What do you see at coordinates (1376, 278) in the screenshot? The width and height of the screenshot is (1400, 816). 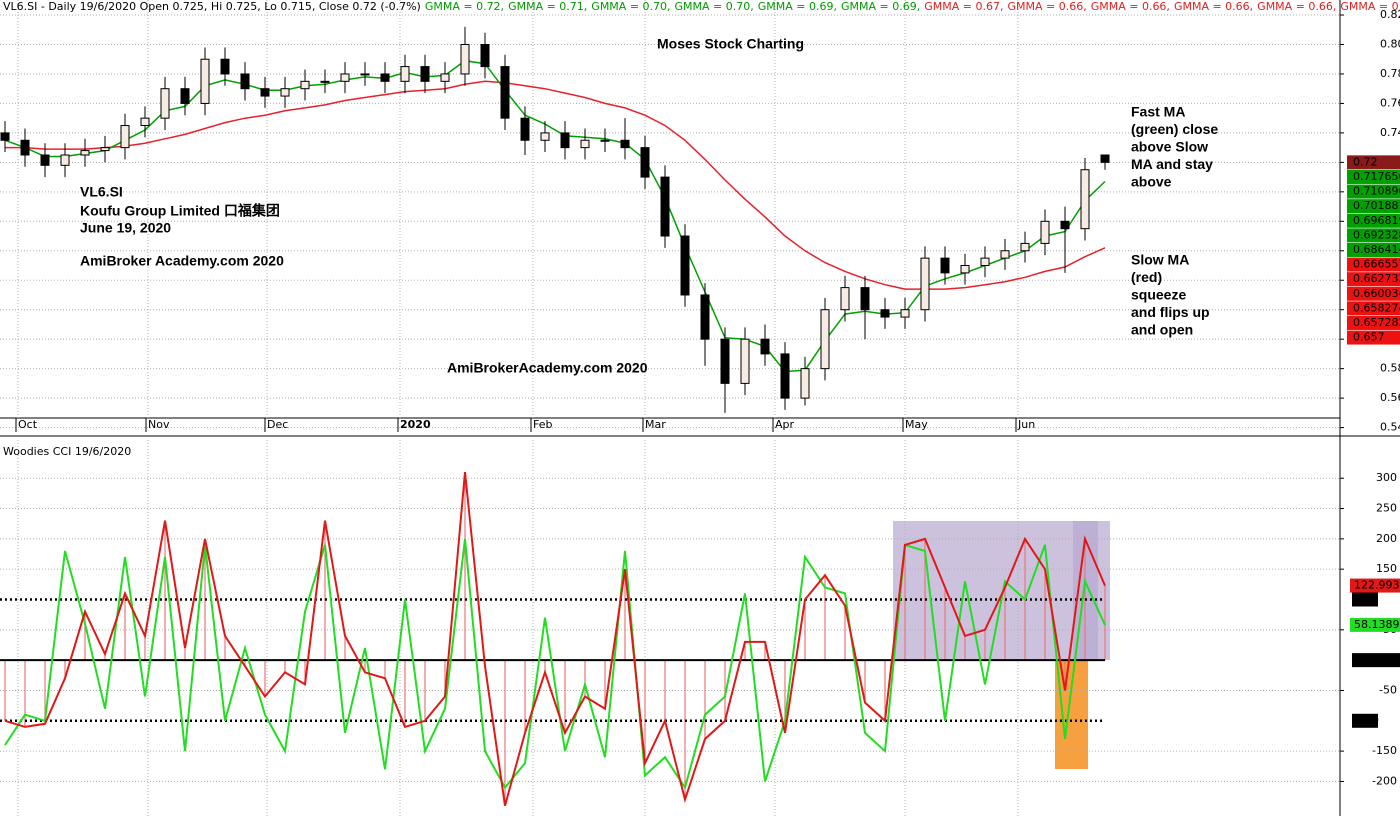 I see `price-label: 0.662733` at bounding box center [1376, 278].